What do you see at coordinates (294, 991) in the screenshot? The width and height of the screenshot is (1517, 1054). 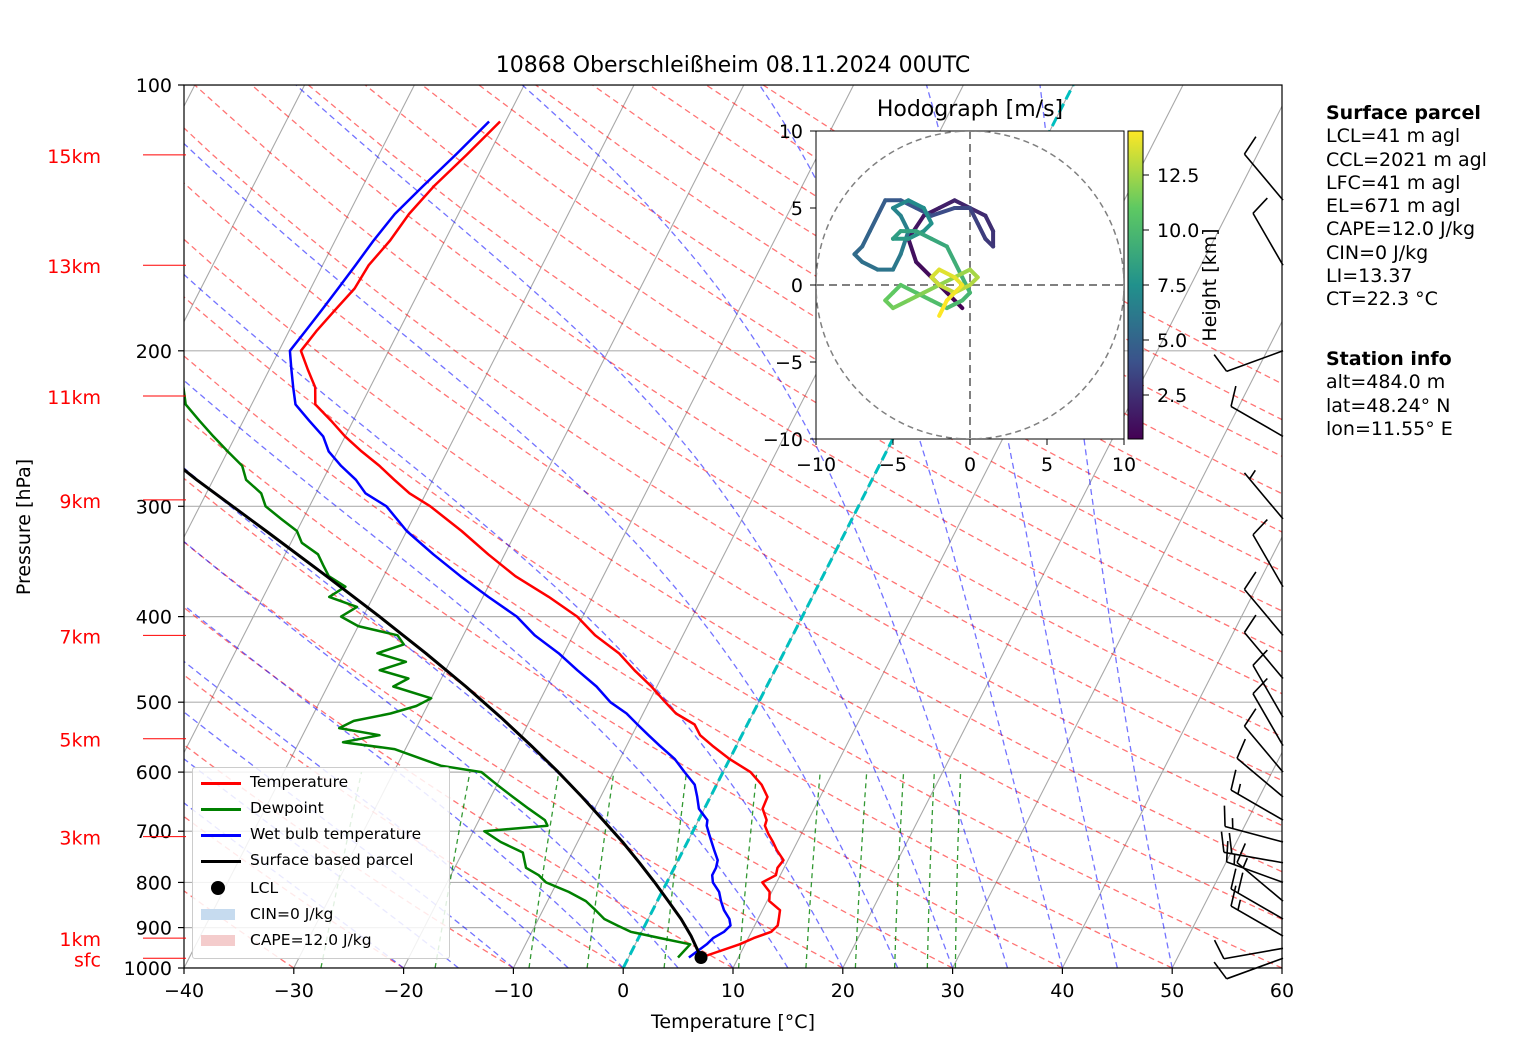 I see `x-tick-label: −30` at bounding box center [294, 991].